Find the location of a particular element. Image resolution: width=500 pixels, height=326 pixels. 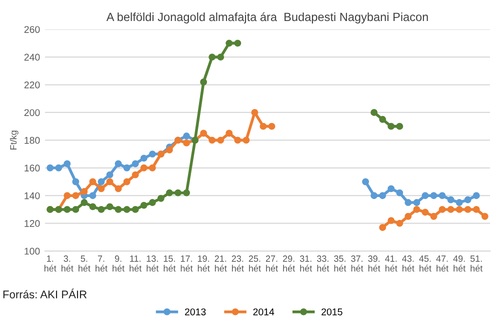

x-tick-label: 15. hét is located at coordinates (170, 264).